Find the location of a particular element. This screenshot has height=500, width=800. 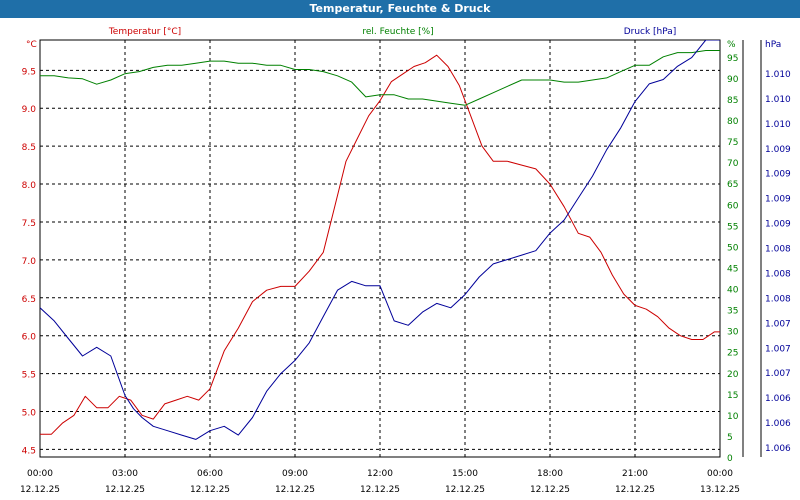

temp-tick-label: 8.0 is located at coordinates (29, 186).